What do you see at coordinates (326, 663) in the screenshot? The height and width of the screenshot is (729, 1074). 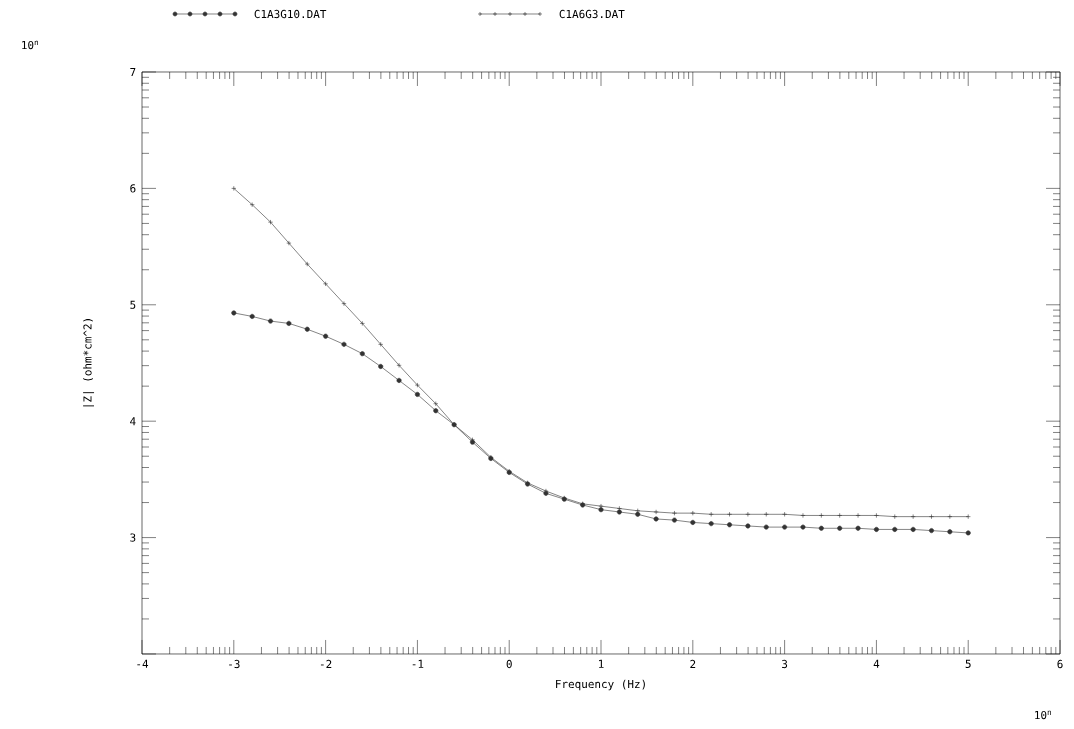 I see `x-tick-label: -2` at bounding box center [326, 663].